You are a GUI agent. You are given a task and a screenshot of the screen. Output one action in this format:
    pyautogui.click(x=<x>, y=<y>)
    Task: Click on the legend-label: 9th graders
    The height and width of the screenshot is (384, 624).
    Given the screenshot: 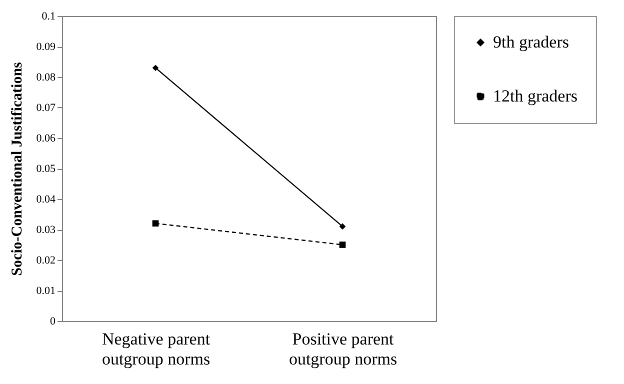 What is the action you would take?
    pyautogui.click(x=531, y=42)
    